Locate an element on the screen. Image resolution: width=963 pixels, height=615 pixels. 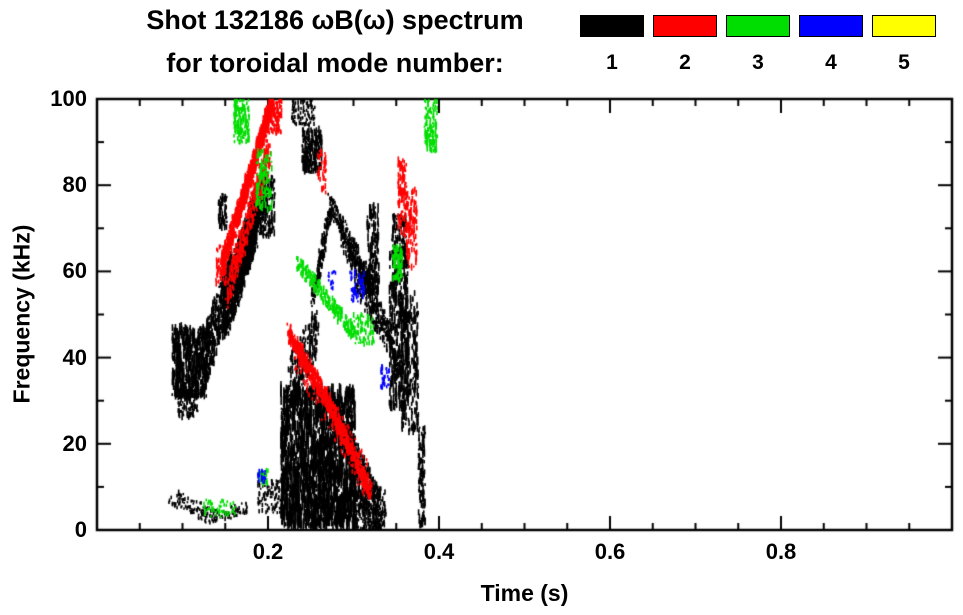
x-tick-label-0.2: 0.2 is located at coordinates (268, 551).